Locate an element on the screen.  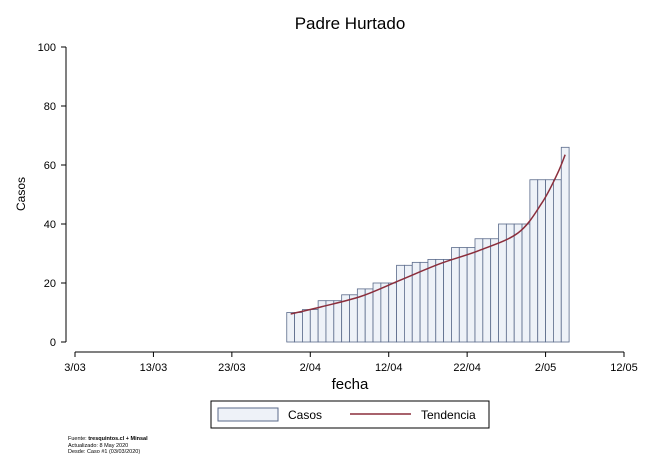
source-line-1: Fuente: tresquintos.cl + Minsal is located at coordinates (108, 439).